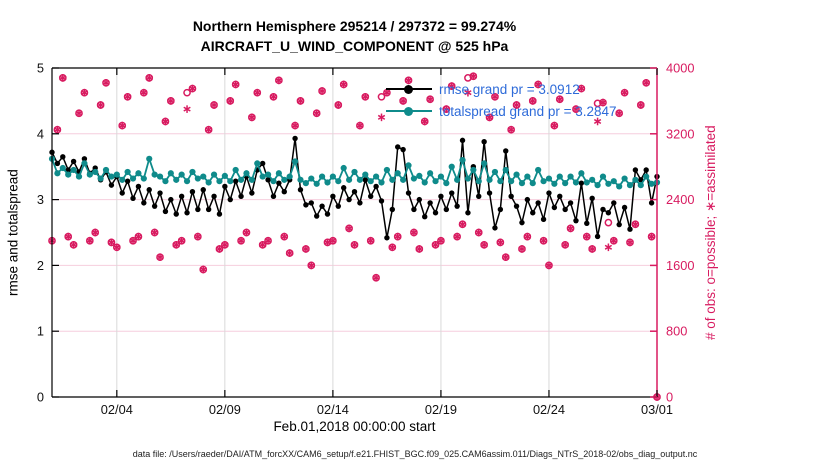 This screenshot has width=830, height=470. I want to click on totalspread-marker-icon, so click(408, 111).